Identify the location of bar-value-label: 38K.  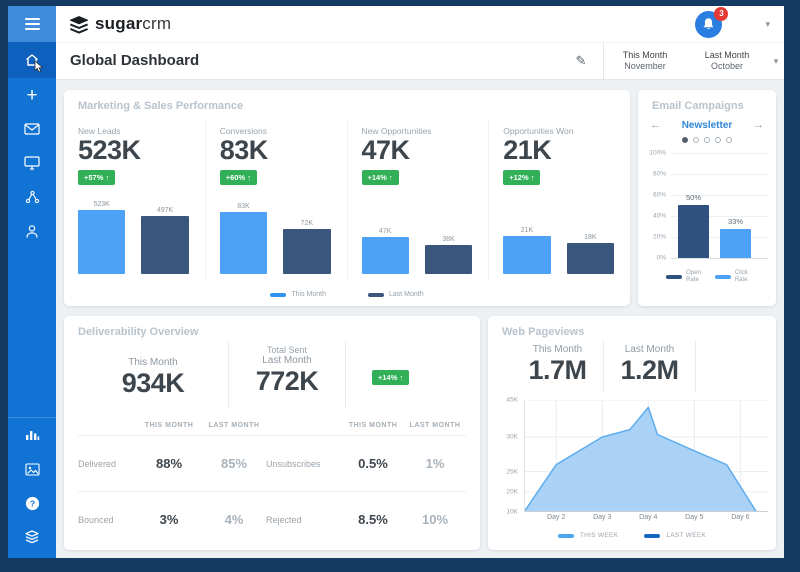
(448, 239).